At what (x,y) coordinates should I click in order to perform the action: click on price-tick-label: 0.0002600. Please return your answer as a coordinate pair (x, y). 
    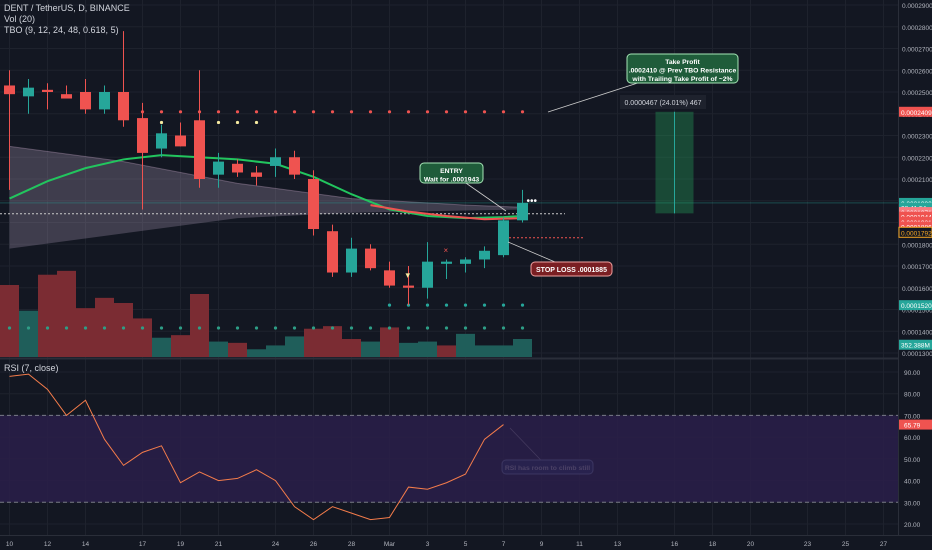
    Looking at the image, I should click on (917, 71).